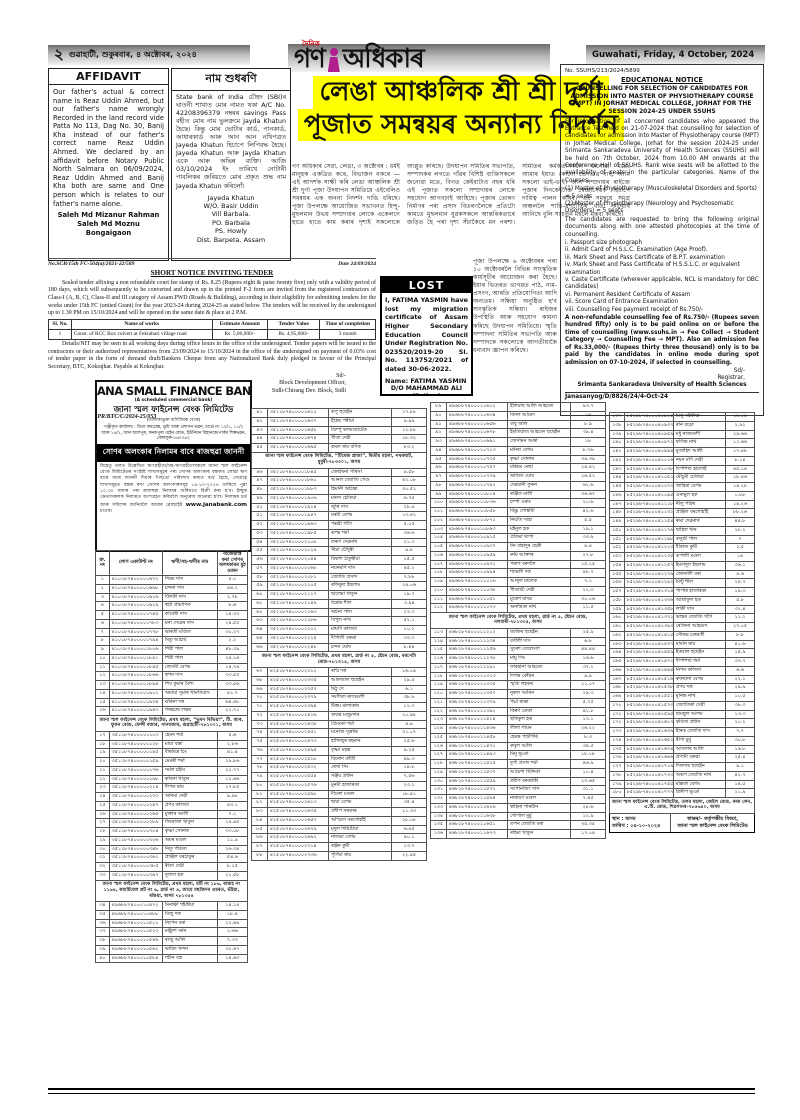 The height and width of the screenshot is (1120, 800). What do you see at coordinates (539, 520) in the screenshot?
I see `borrower-name: নিয়তি সাহা` at bounding box center [539, 520].